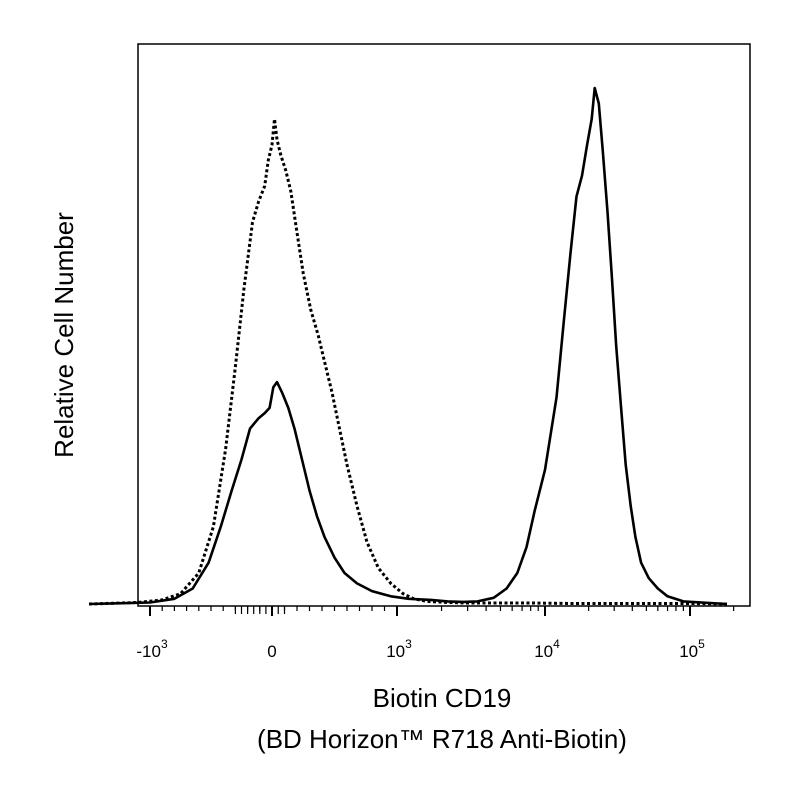  What do you see at coordinates (547, 649) in the screenshot?
I see `x-tick-label-3: 10⁴` at bounding box center [547, 649].